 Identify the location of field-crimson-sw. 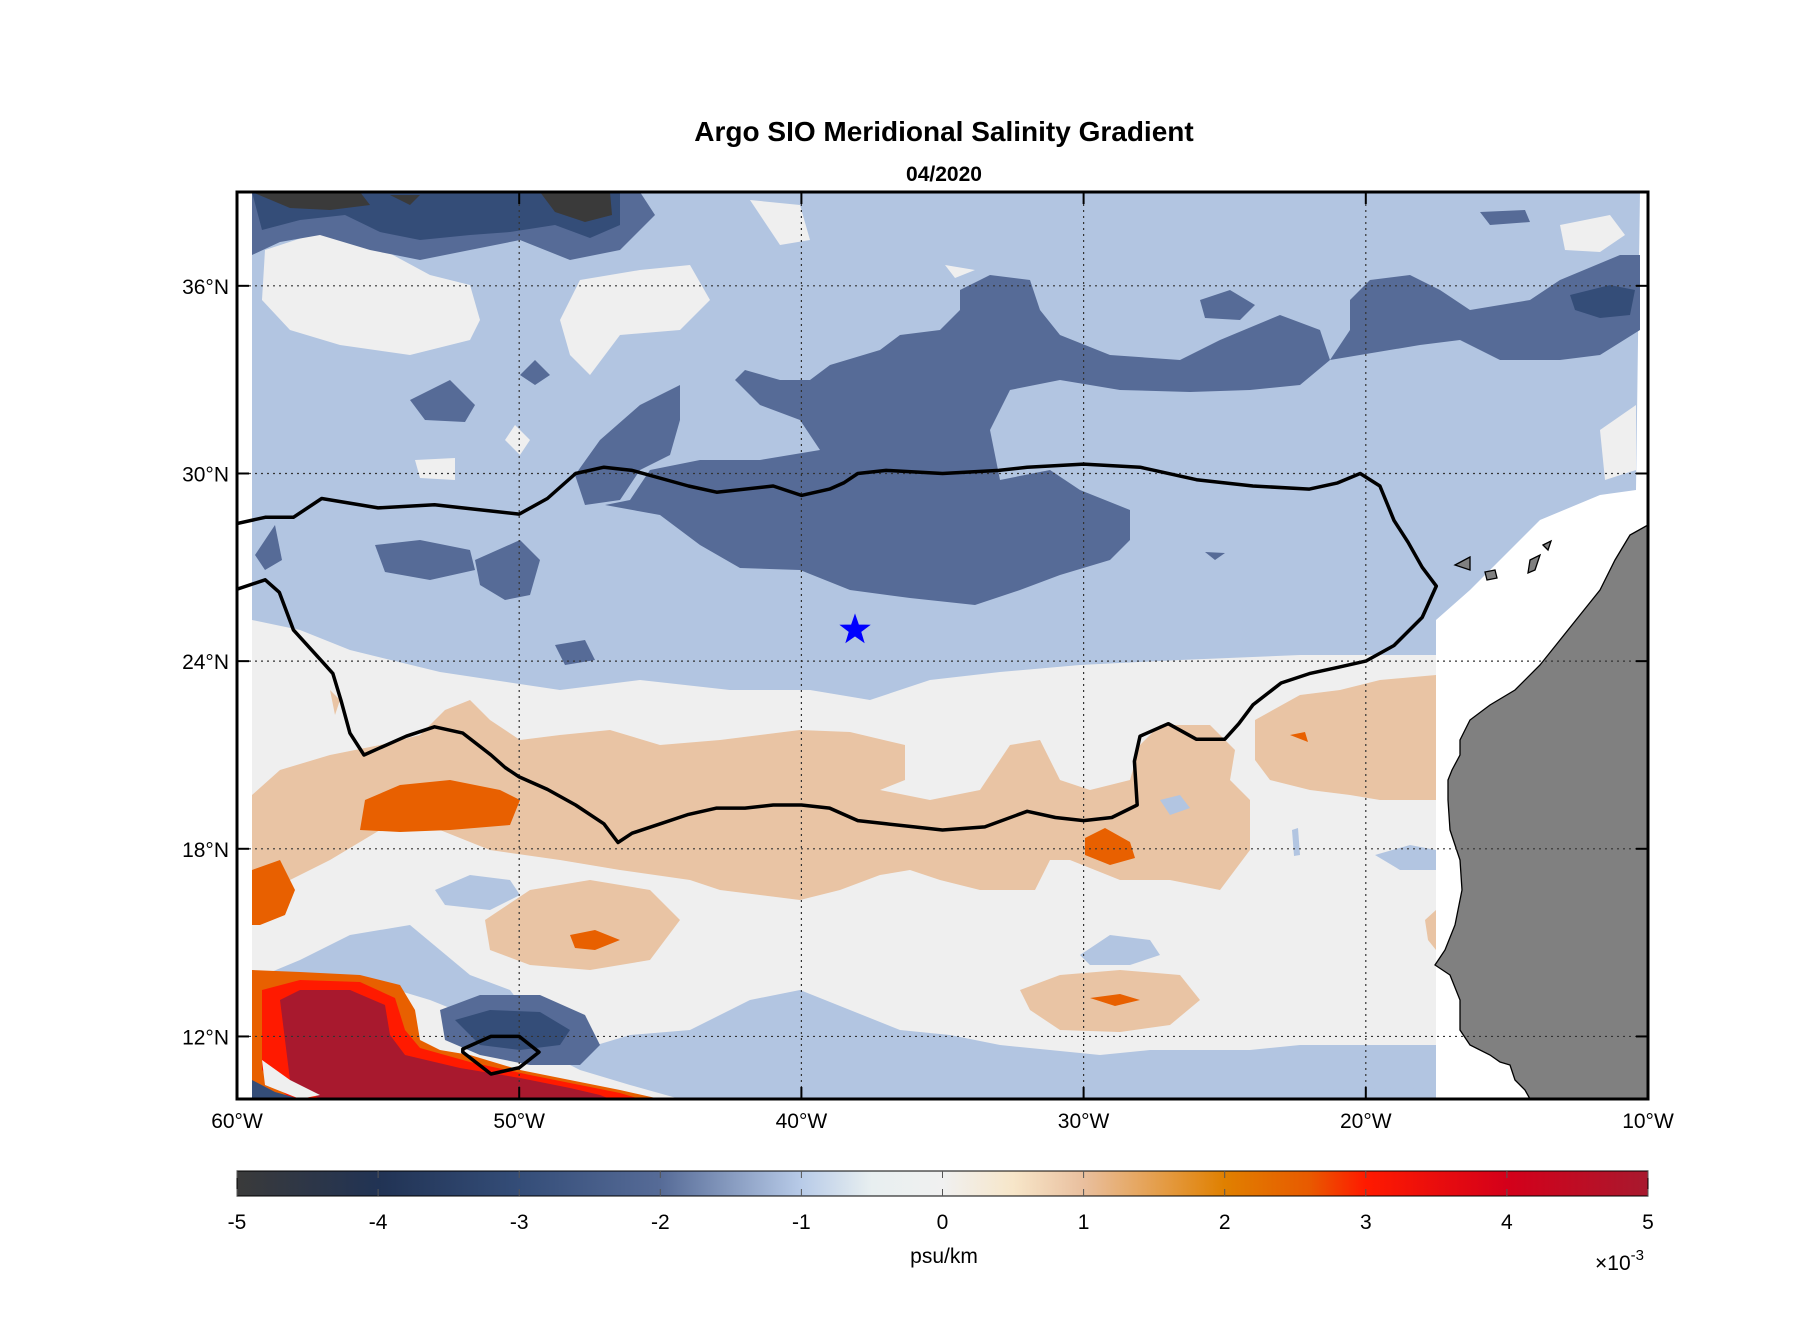
(445, 1044).